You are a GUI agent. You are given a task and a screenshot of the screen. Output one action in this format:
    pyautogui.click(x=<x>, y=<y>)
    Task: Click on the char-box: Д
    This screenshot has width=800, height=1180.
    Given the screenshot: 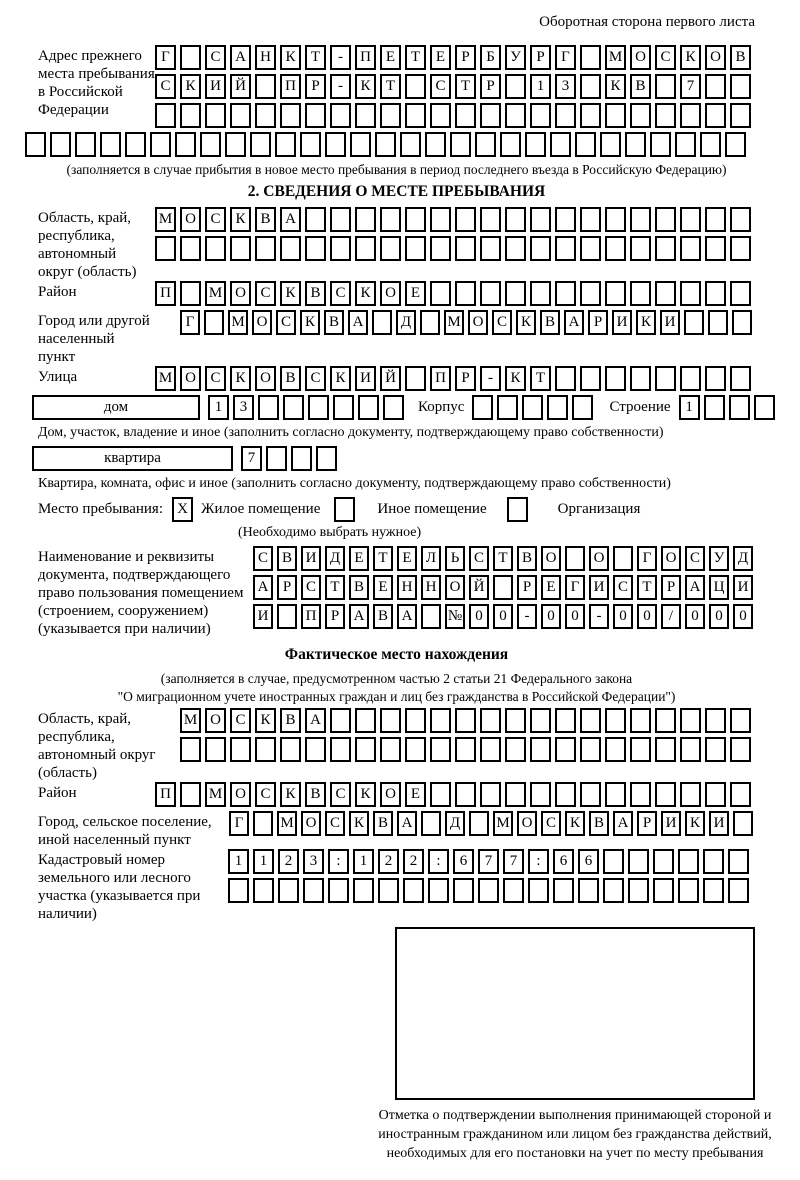 What is the action you would take?
    pyautogui.click(x=406, y=322)
    